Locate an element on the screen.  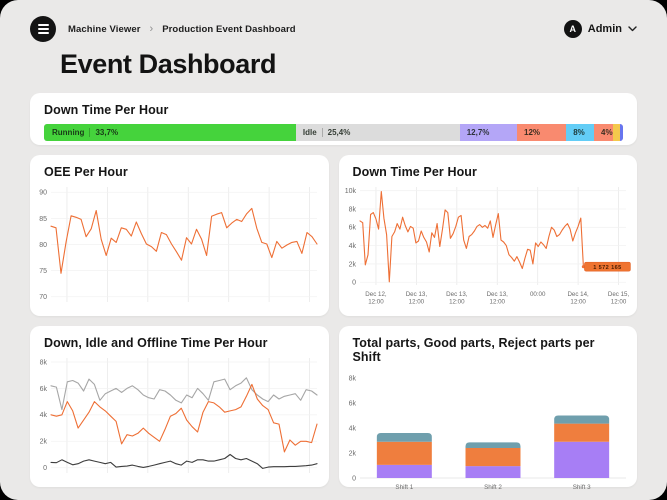
bar-segment-value: 8% is located at coordinates (579, 132).